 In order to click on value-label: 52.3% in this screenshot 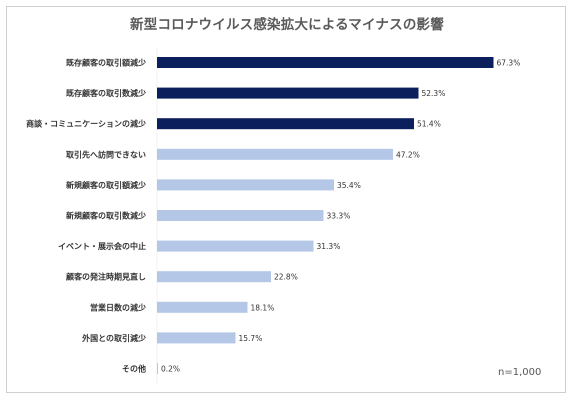, I will do `click(434, 93)`.